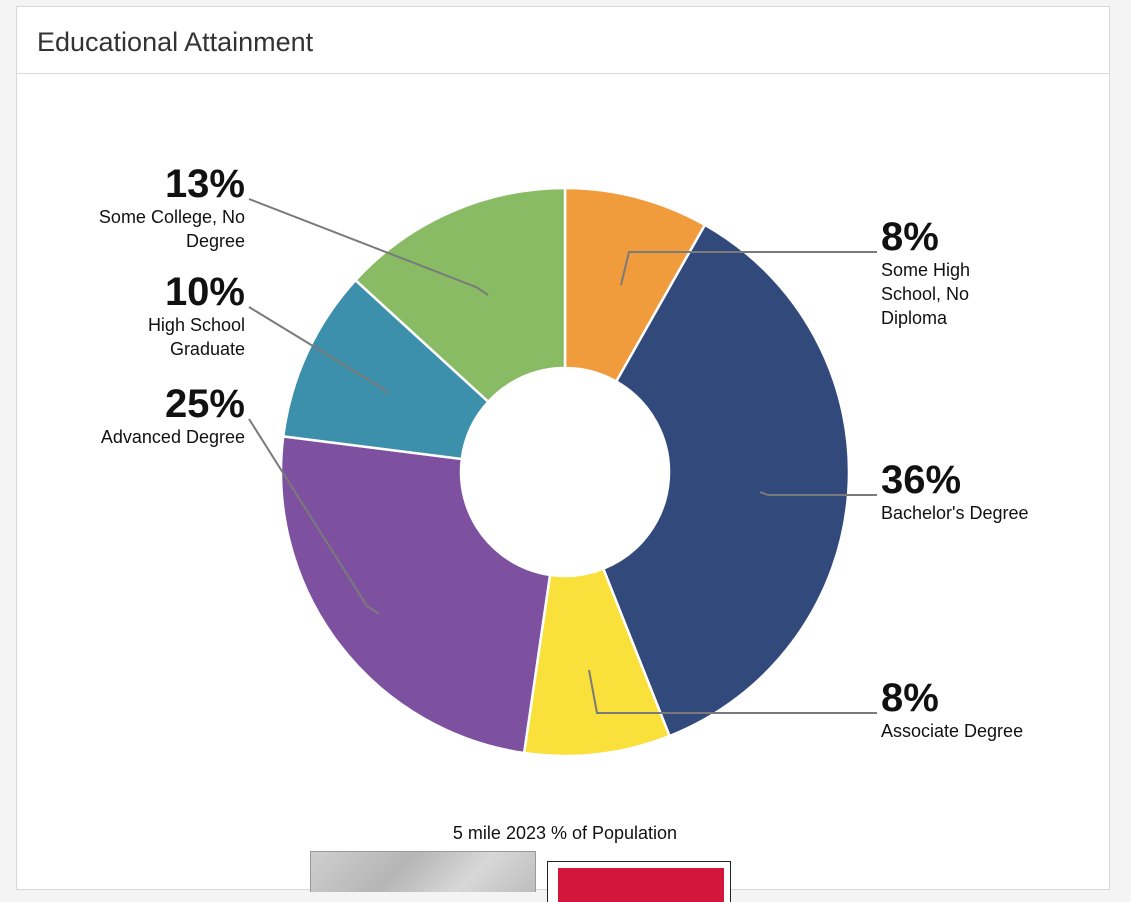 The image size is (1131, 902). I want to click on thumbnail-image-red, so click(639, 881).